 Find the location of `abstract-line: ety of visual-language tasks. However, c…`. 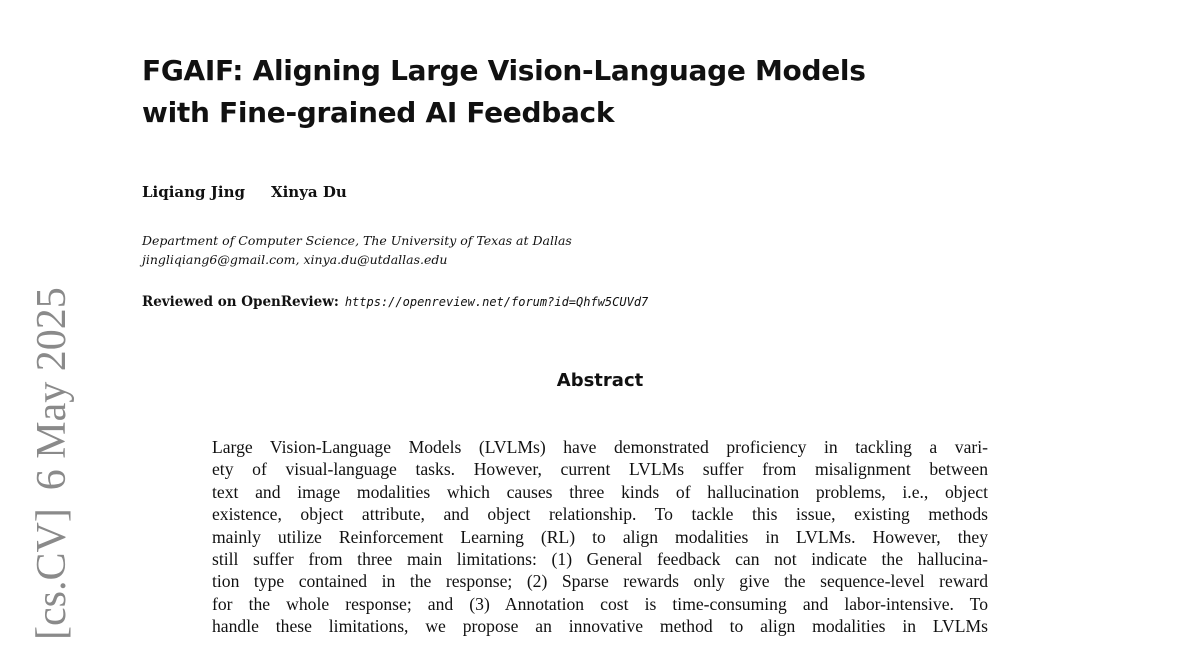

abstract-line: ety of visual-language tasks. However, c… is located at coordinates (600, 469).